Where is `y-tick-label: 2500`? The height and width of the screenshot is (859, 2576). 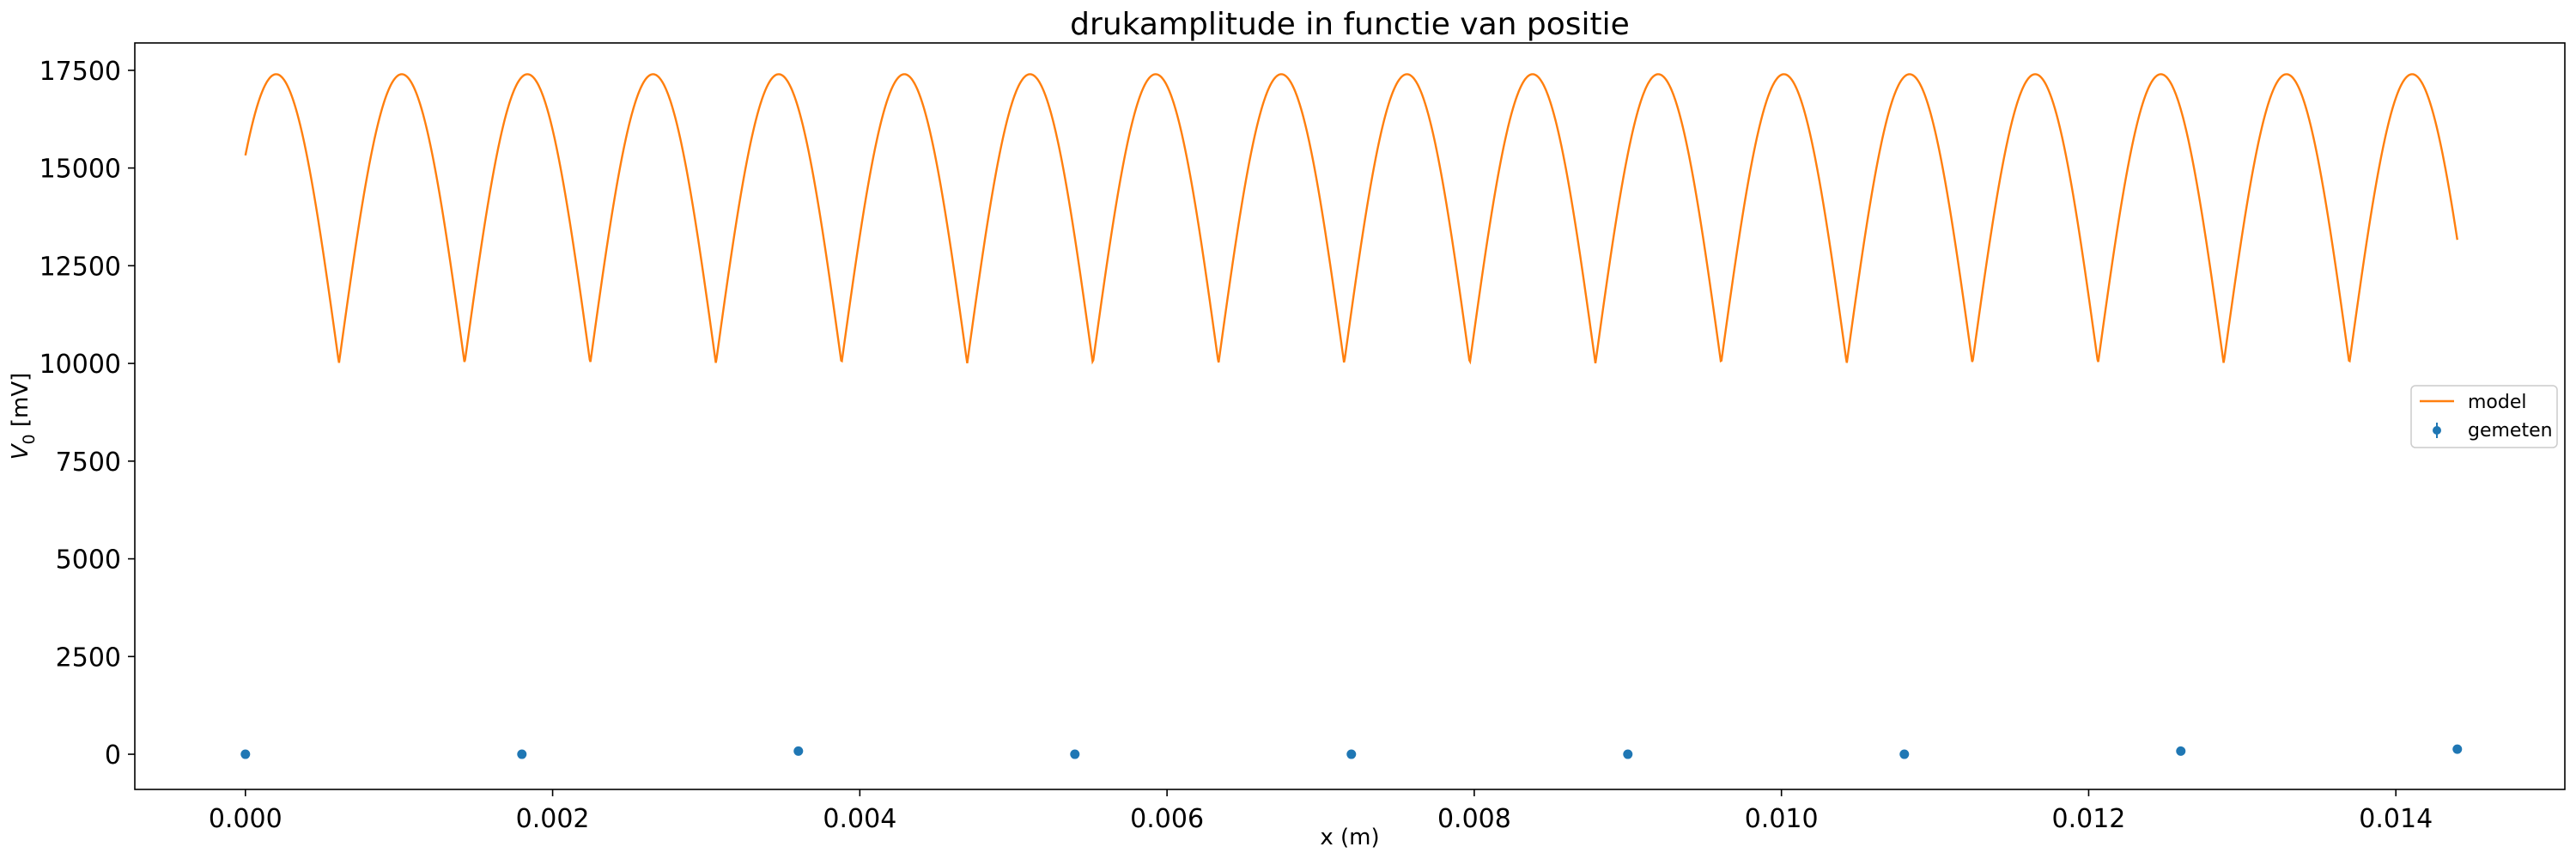
y-tick-label: 2500 is located at coordinates (88, 658).